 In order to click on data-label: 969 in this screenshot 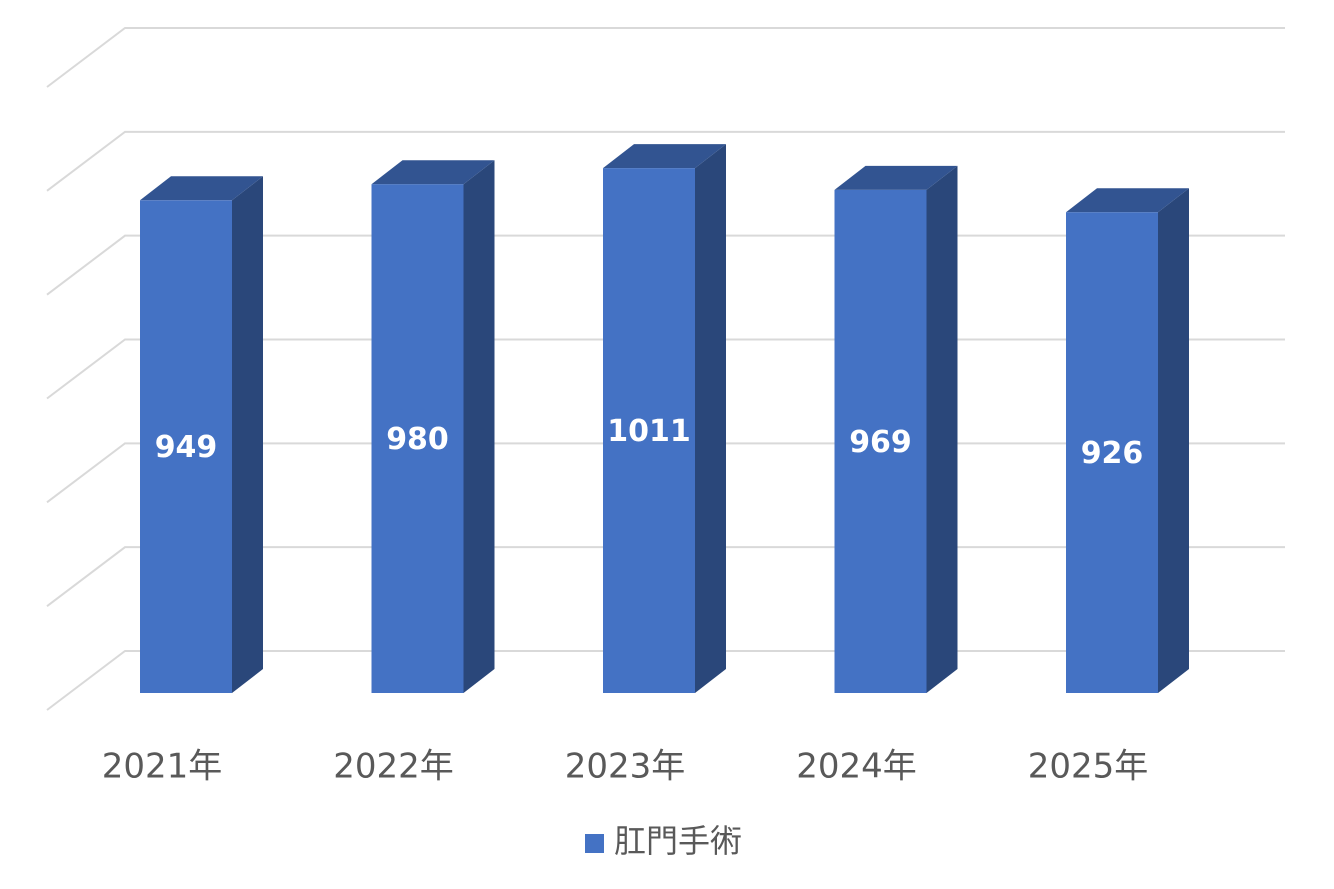, I will do `click(880, 442)`.